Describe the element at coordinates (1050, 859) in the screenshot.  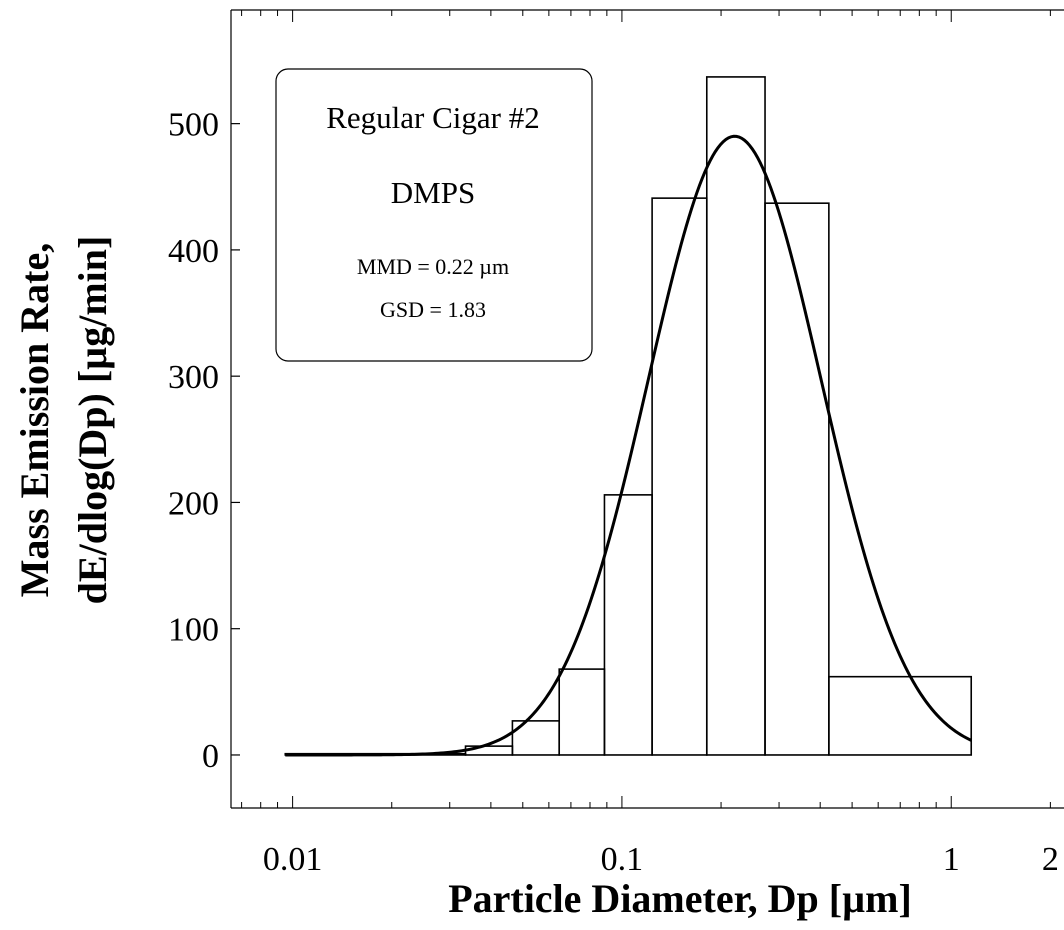
I see `x-tick-label-2: 2` at that location.